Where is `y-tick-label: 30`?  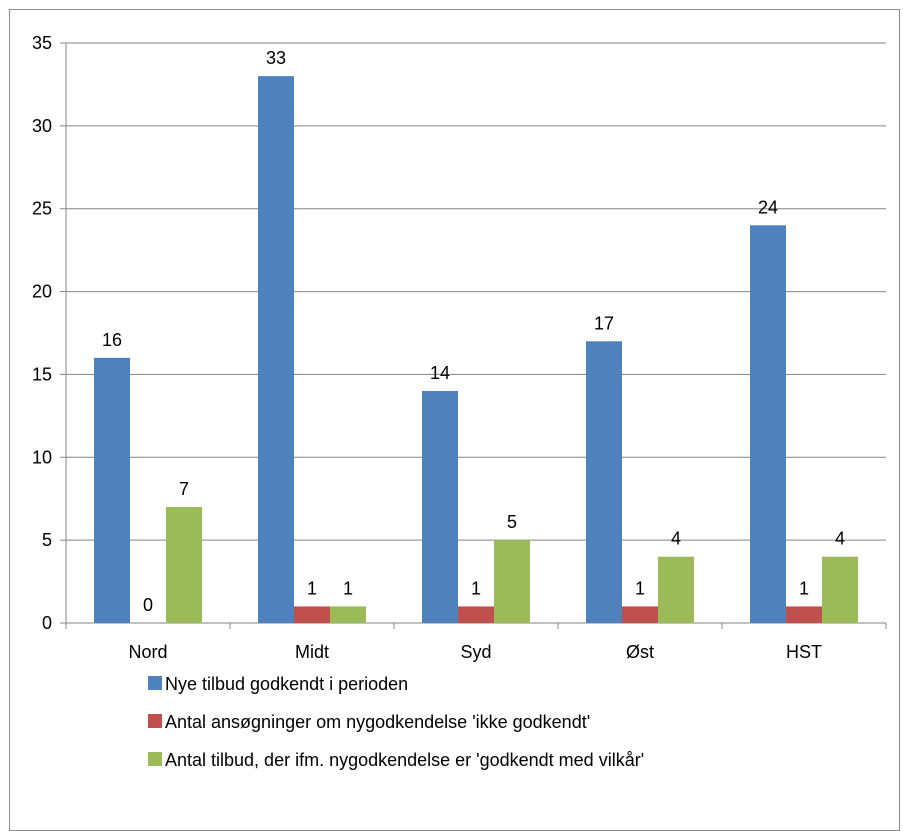 y-tick-label: 30 is located at coordinates (42, 126).